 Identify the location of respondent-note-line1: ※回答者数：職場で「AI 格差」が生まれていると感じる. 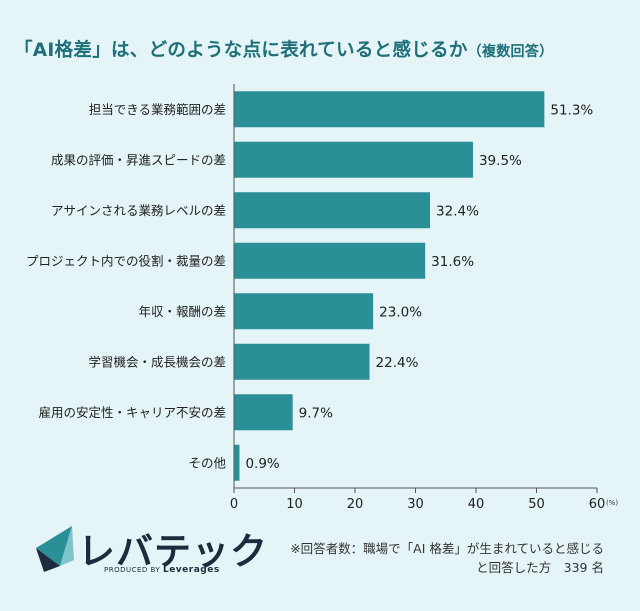
(447, 548).